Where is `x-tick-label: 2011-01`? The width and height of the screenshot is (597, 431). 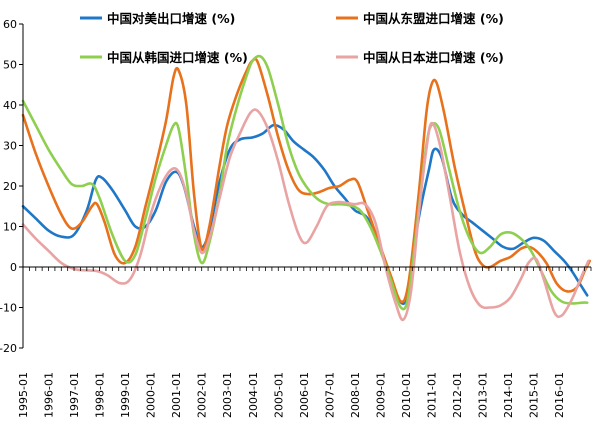
x-tick-label: 2011-01 is located at coordinates (431, 395).